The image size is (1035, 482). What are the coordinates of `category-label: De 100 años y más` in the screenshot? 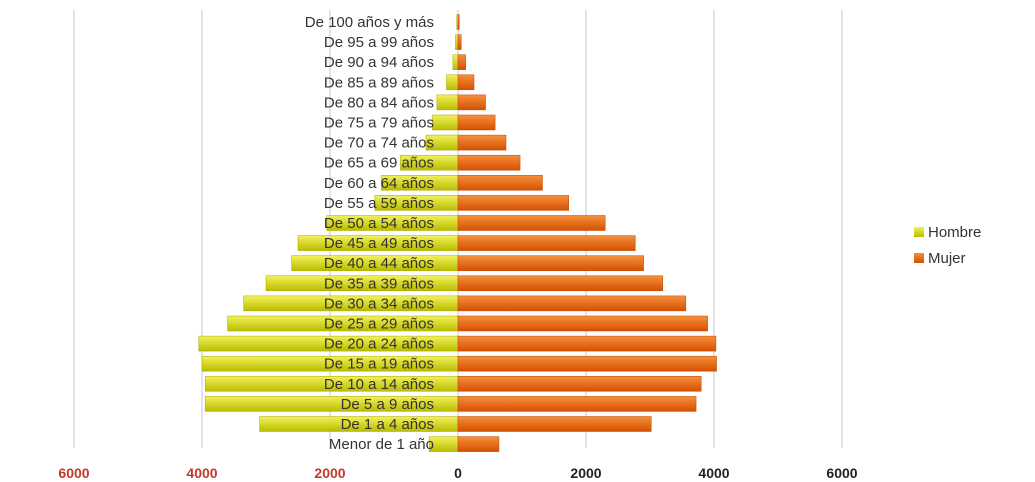 It's located at (369, 22).